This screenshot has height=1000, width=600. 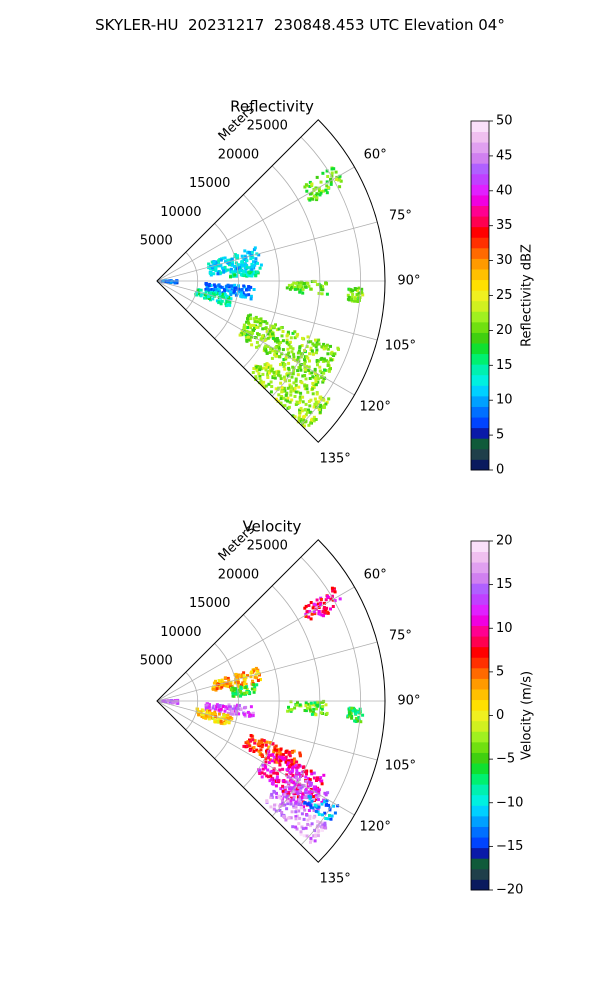 What do you see at coordinates (307, 287) in the screenshot?
I see `echo-region` at bounding box center [307, 287].